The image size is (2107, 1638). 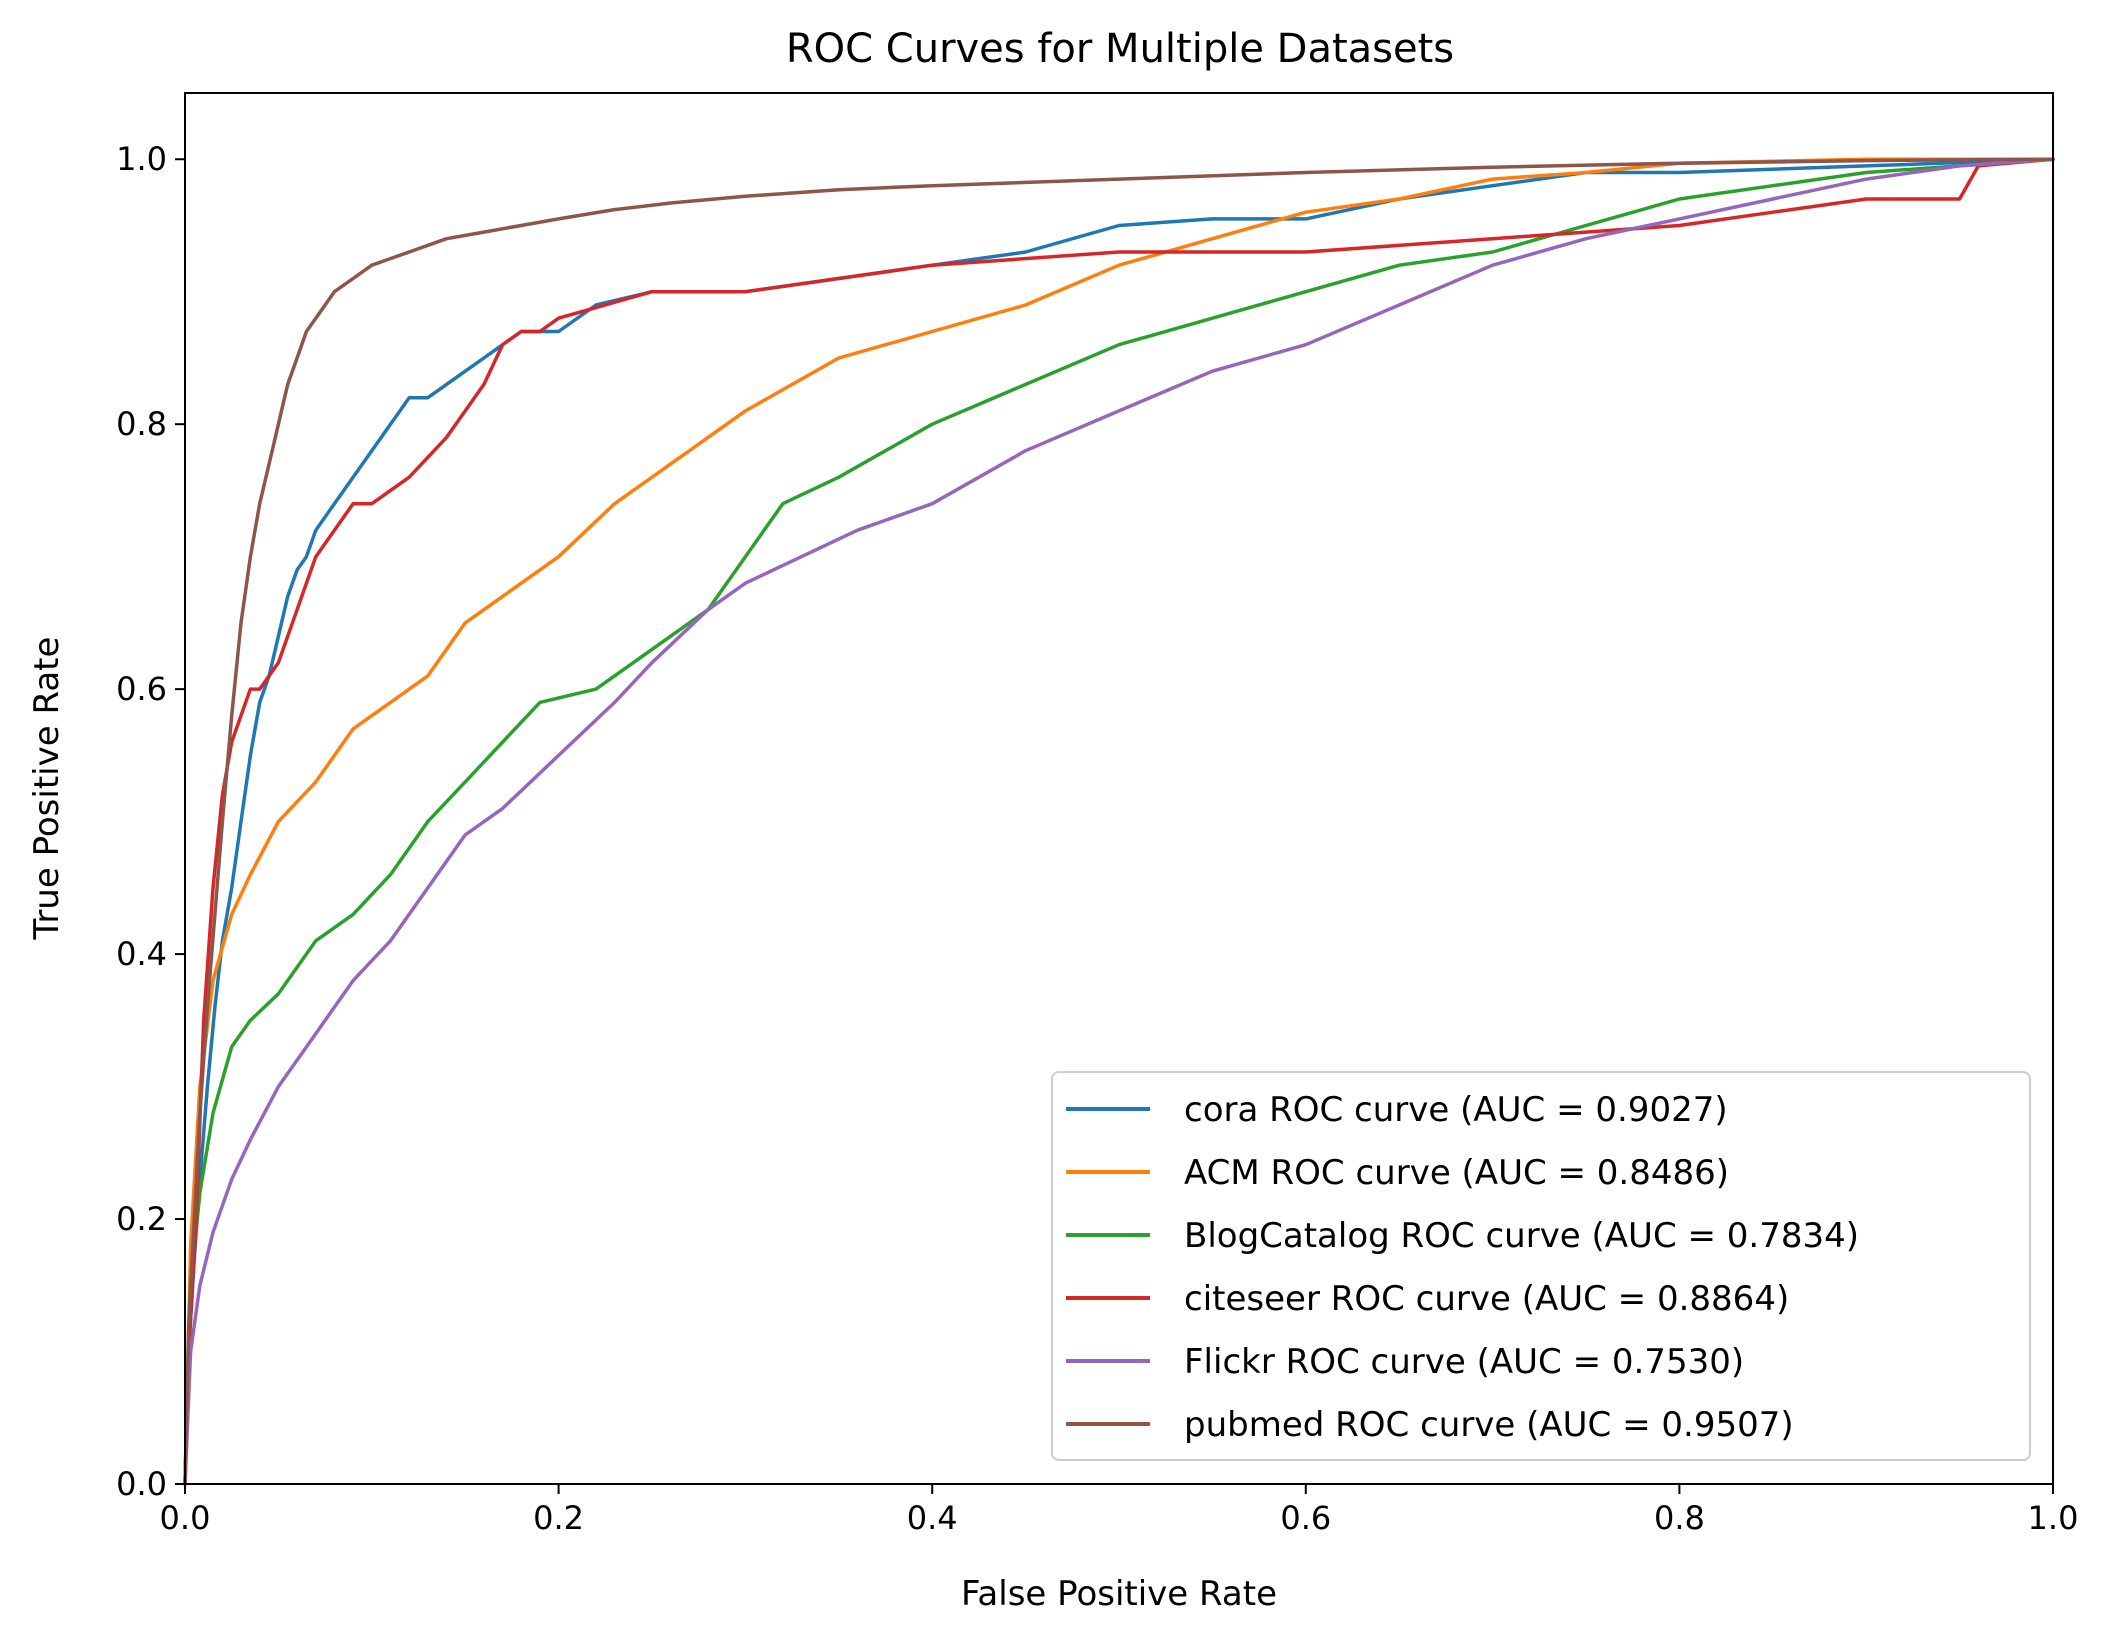 I want to click on x-tick-label: 0.8, so click(x=1679, y=1518).